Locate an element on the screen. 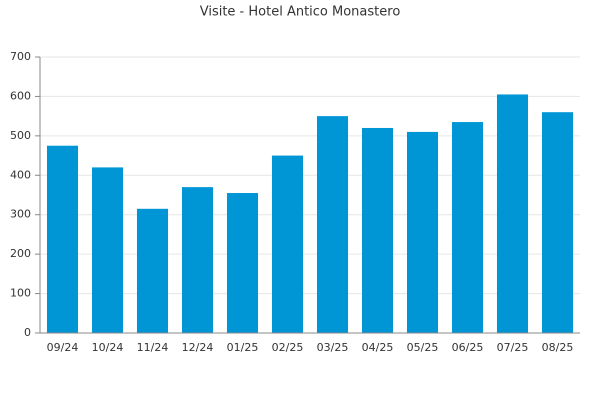  chart-title: Visite - Hotel Antico Monastero is located at coordinates (300, 12).